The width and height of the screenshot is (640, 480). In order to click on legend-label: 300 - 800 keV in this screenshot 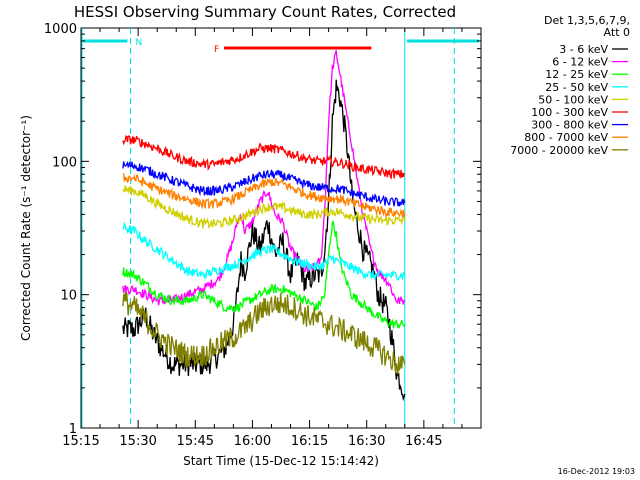, I will do `click(569, 125)`.